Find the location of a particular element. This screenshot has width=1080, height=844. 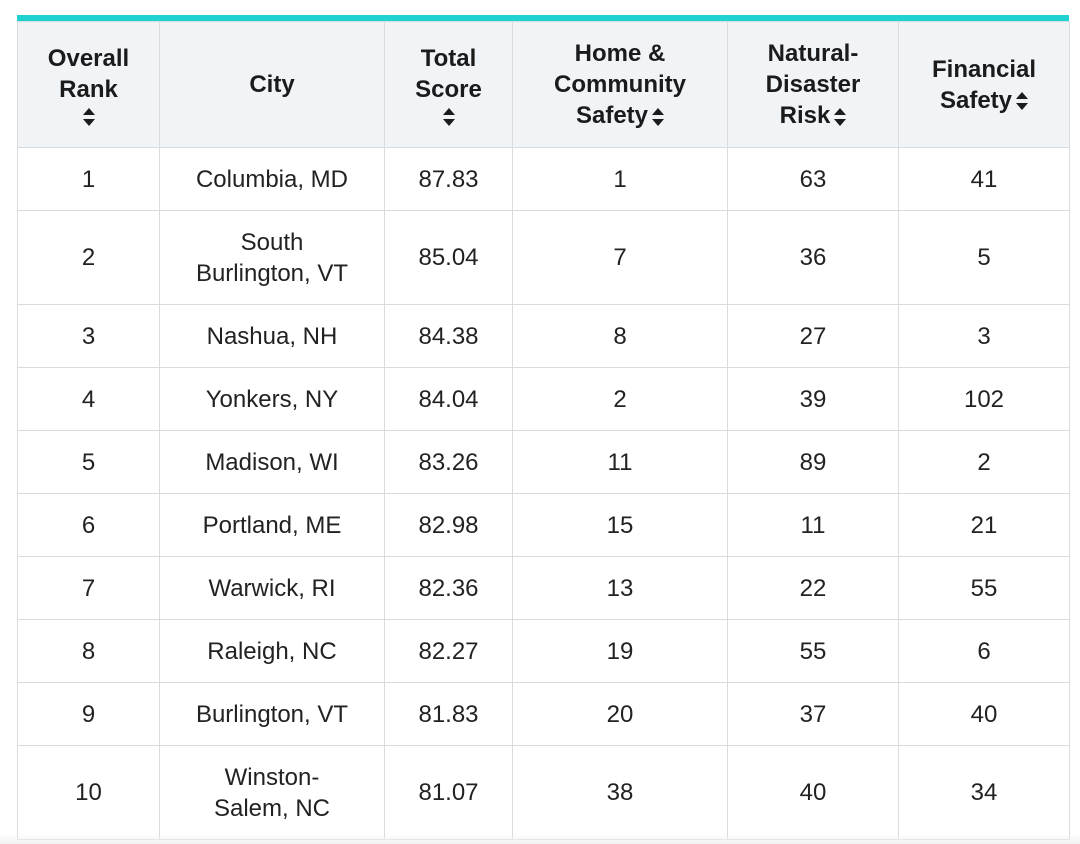

cell-home-safety: 11 is located at coordinates (620, 462).